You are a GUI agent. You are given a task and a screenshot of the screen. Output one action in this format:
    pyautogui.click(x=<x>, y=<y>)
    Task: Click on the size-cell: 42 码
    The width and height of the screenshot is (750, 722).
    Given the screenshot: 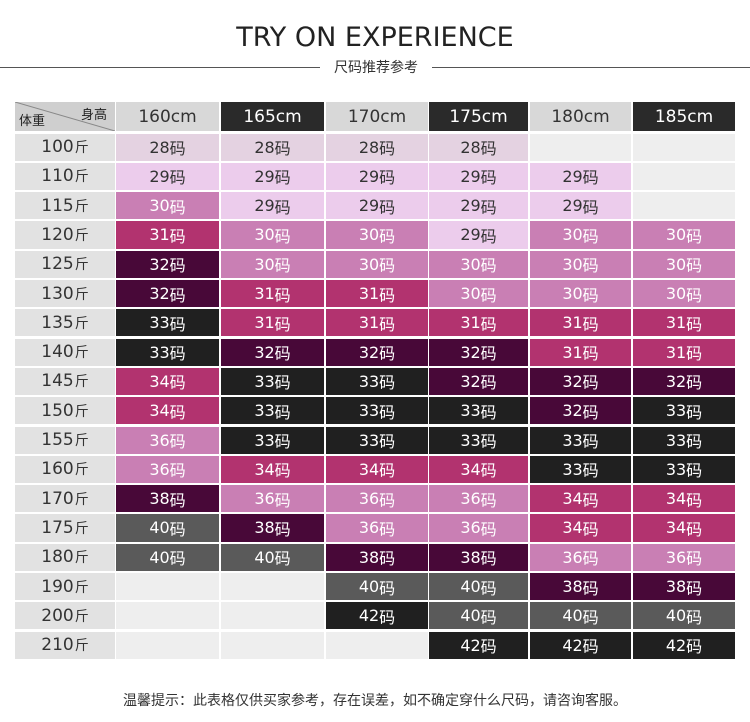 What is the action you would take?
    pyautogui.click(x=580, y=645)
    